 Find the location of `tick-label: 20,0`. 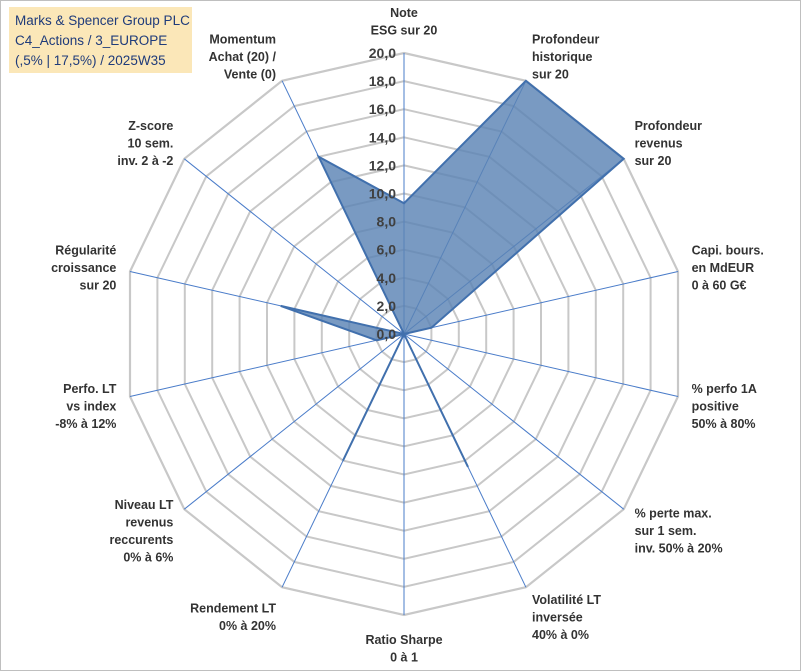

tick-label: 20,0 is located at coordinates (382, 53).